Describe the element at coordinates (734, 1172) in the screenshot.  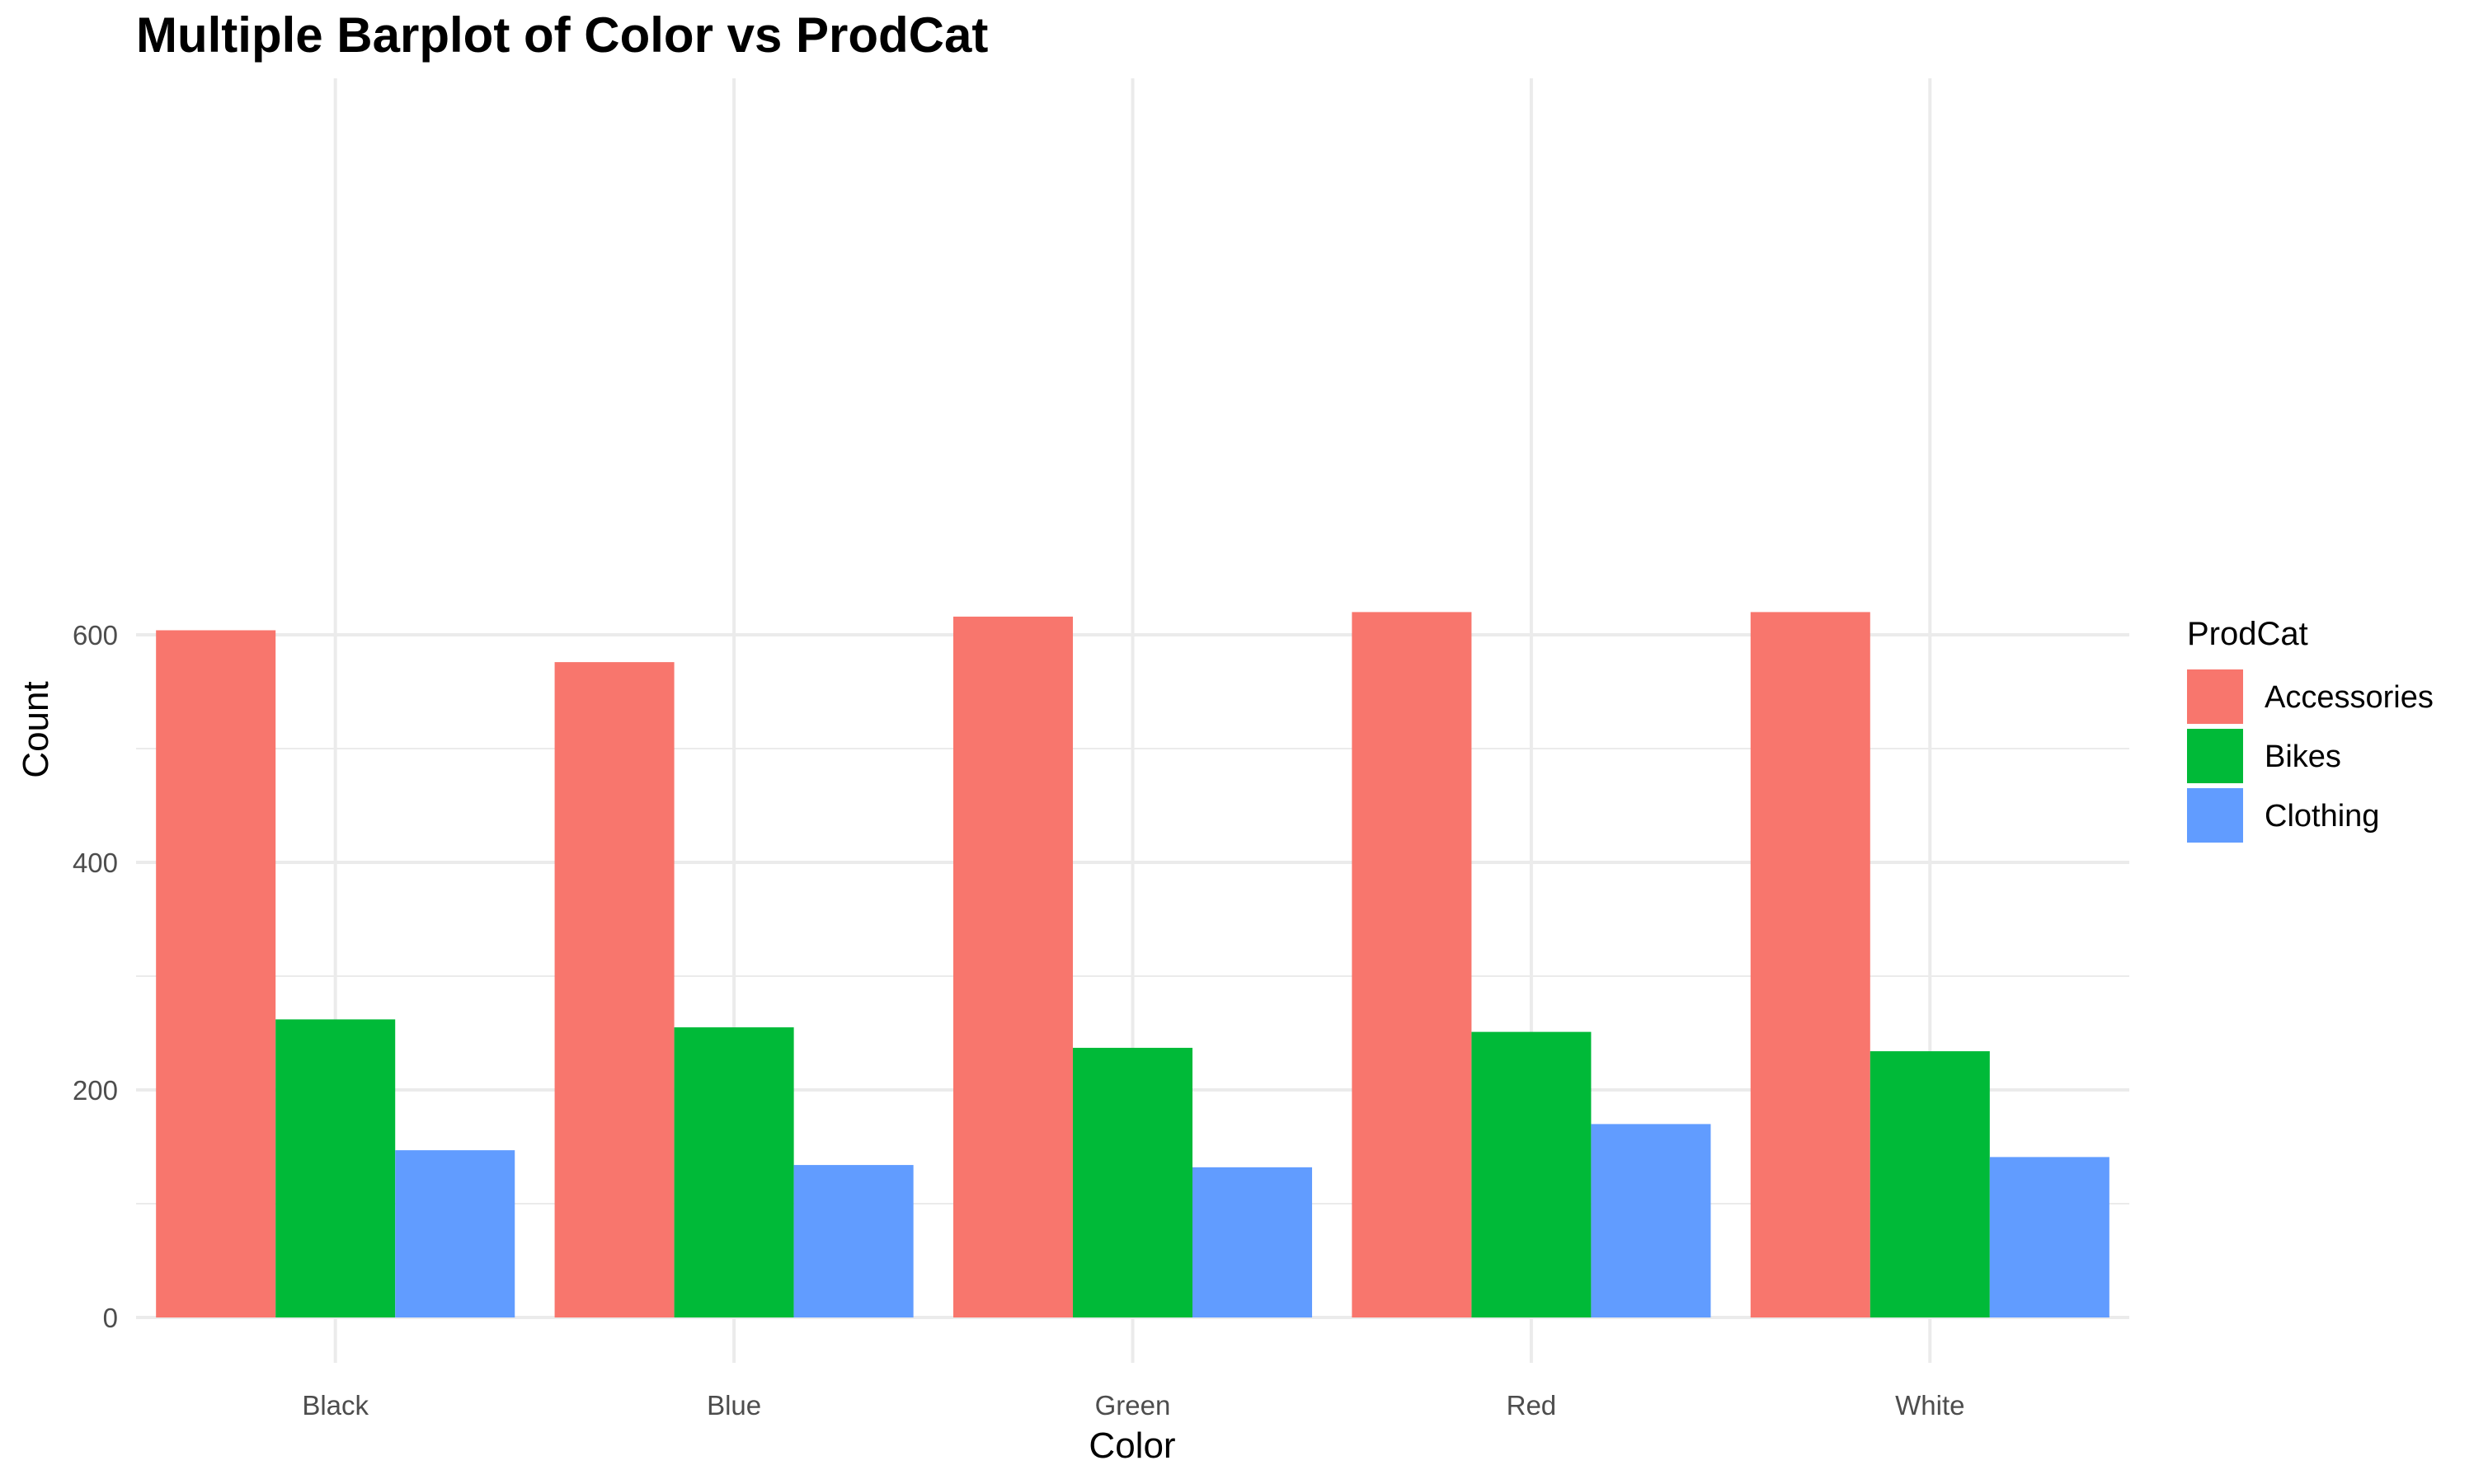
I see `bar-blue-bikes` at that location.